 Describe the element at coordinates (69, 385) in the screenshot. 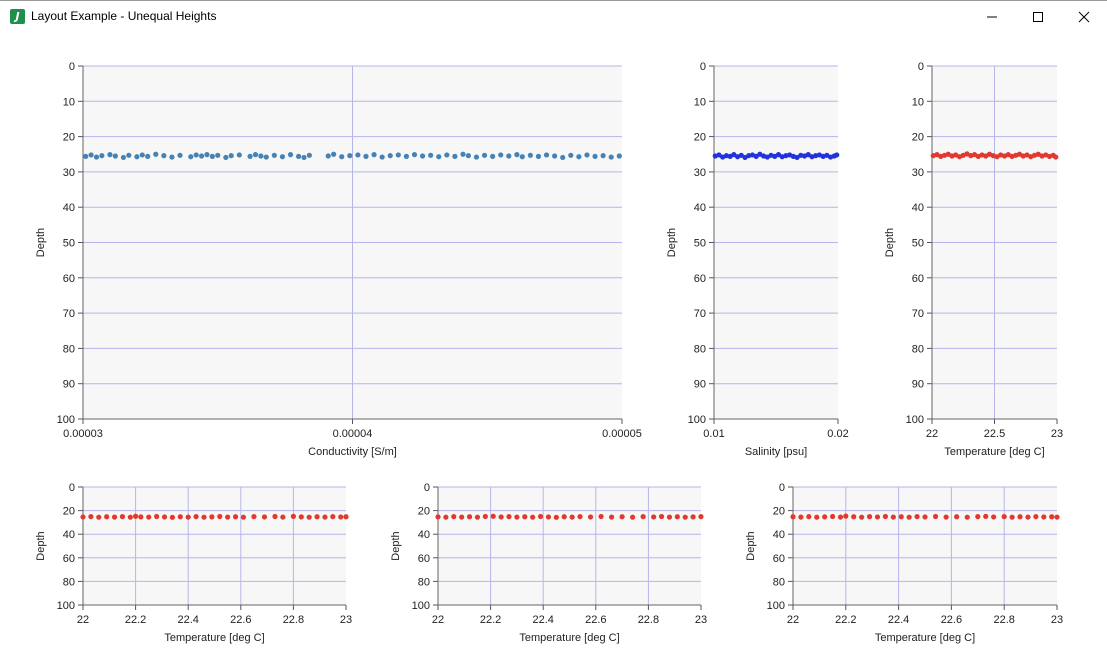

I see `y-tick-label: 90` at that location.